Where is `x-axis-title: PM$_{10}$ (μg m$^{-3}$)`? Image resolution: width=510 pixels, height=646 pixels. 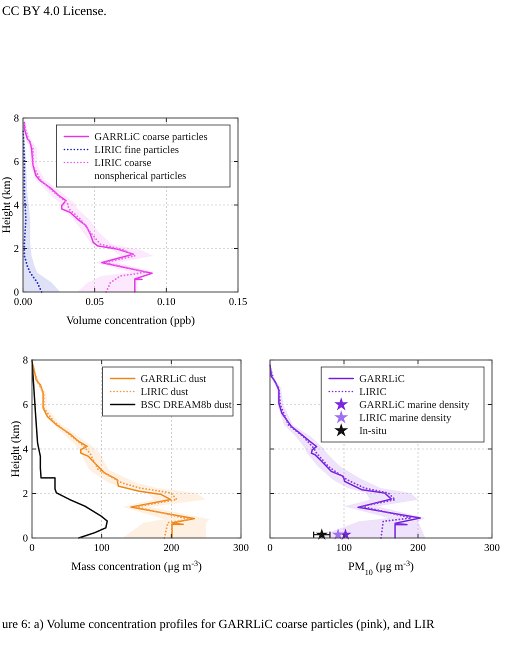 x-axis-title: PM$_{10}$ (μg m$^{-3}$) is located at coordinates (381, 567).